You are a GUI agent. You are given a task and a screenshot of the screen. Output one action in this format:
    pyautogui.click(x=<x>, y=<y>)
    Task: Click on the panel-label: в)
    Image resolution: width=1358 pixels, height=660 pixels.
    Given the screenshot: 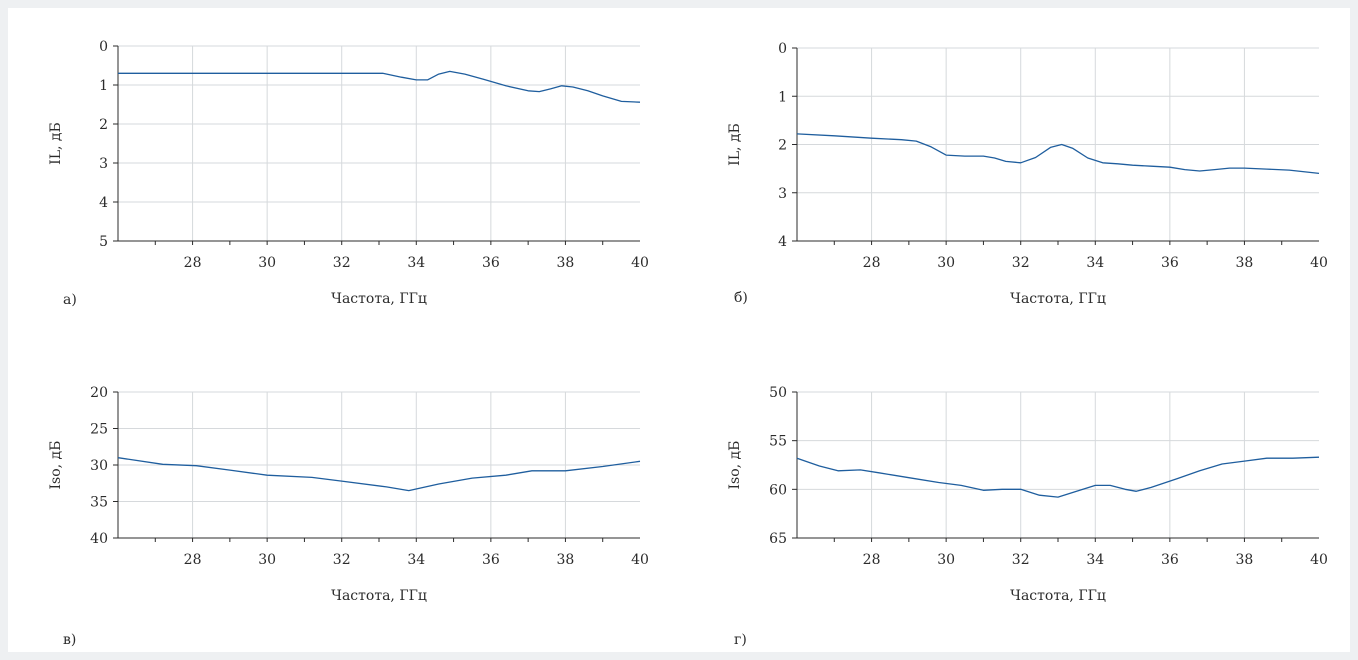 What is the action you would take?
    pyautogui.click(x=69, y=640)
    